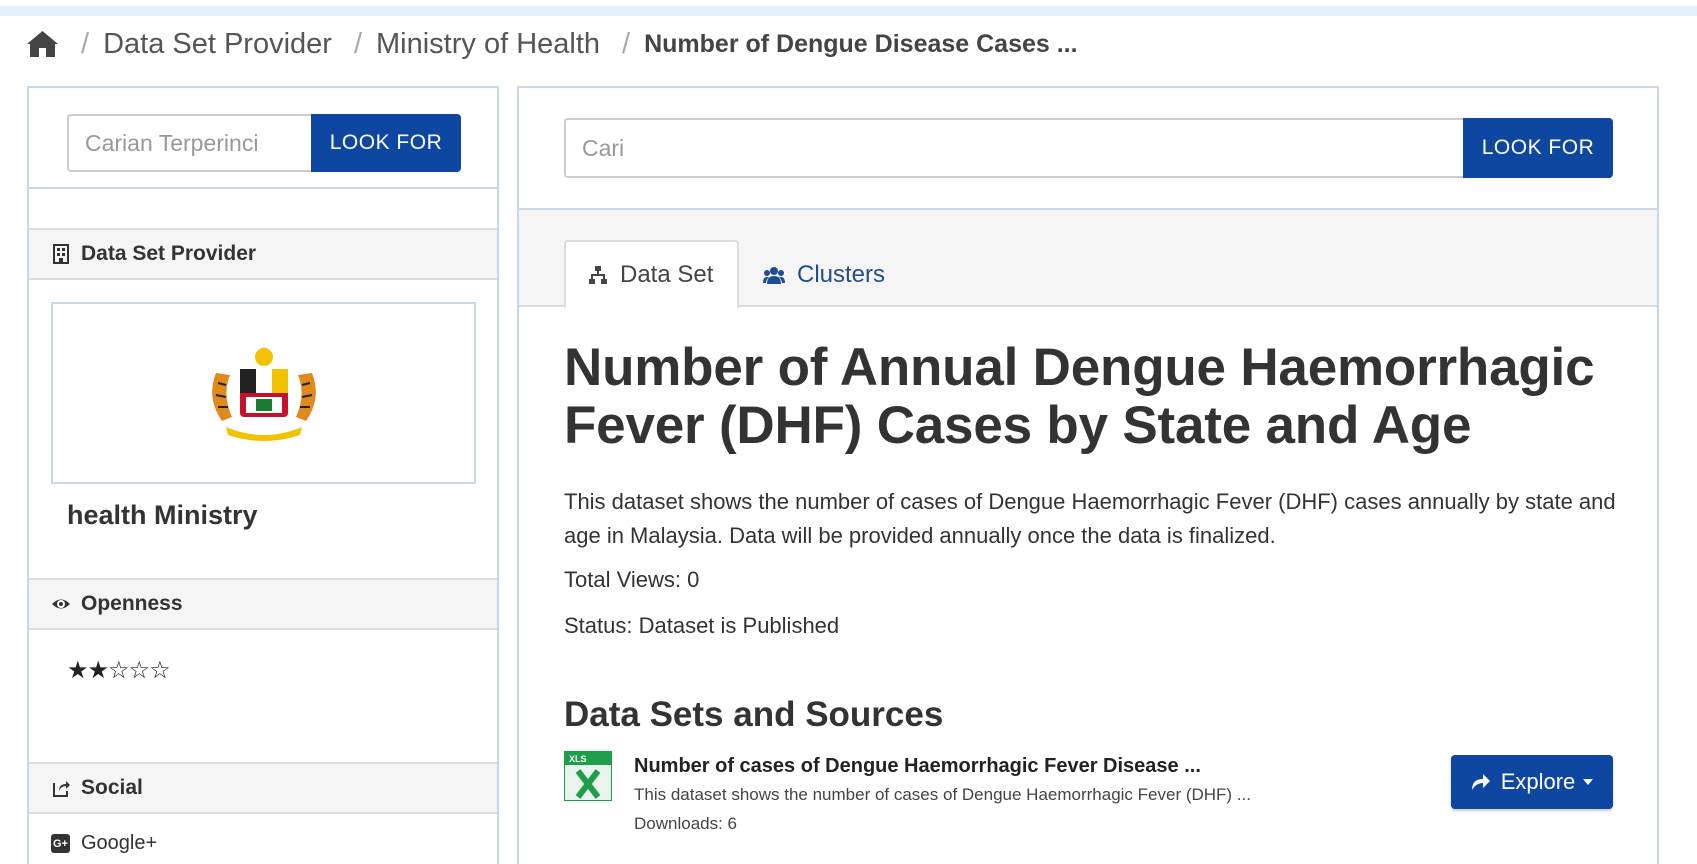 The width and height of the screenshot is (1697, 864). Describe the element at coordinates (1014, 148) in the screenshot. I see `search-input` at that location.